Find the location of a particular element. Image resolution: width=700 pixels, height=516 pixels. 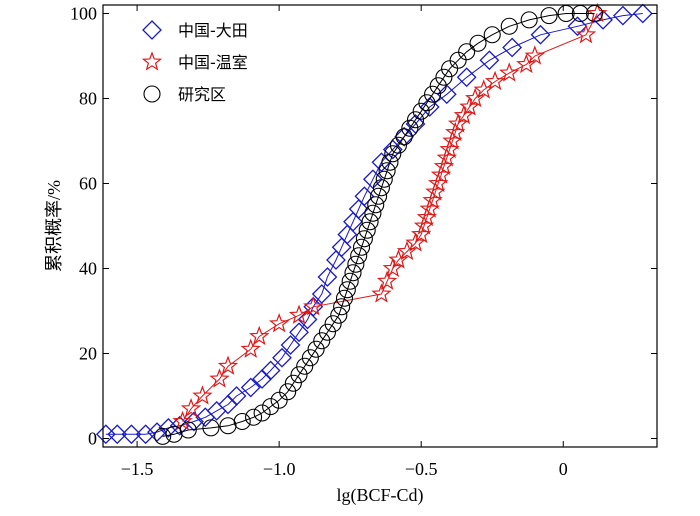

legend-item: 中国-温室 is located at coordinates (194, 61).